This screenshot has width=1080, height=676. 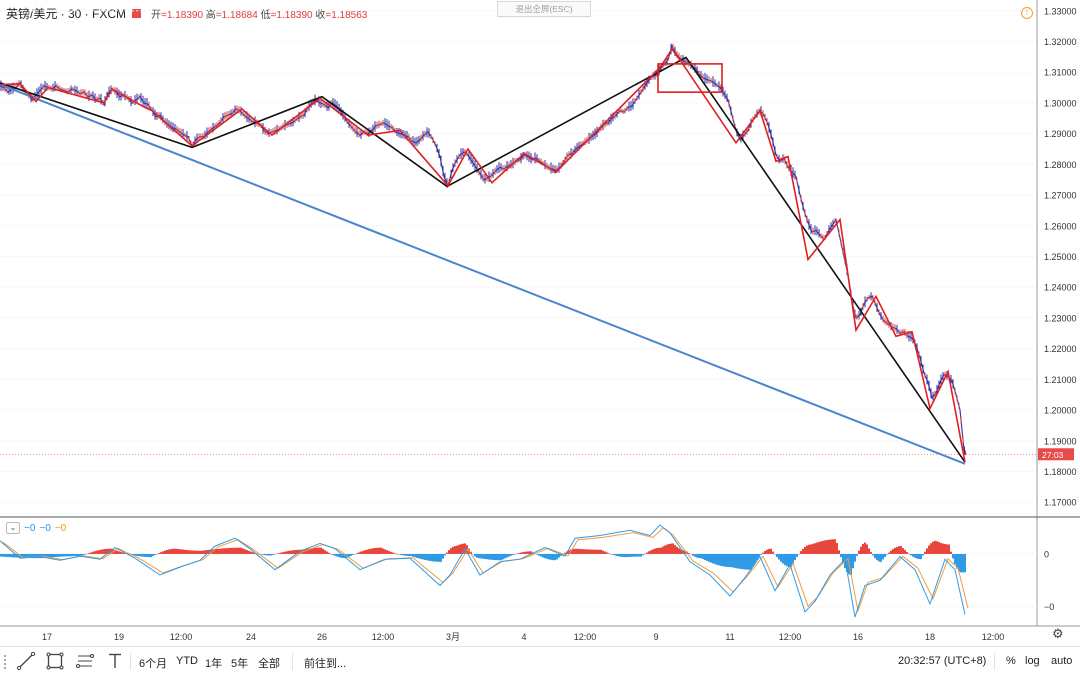 What do you see at coordinates (153, 664) in the screenshot?
I see `range-6m-button: 6个月` at bounding box center [153, 664].